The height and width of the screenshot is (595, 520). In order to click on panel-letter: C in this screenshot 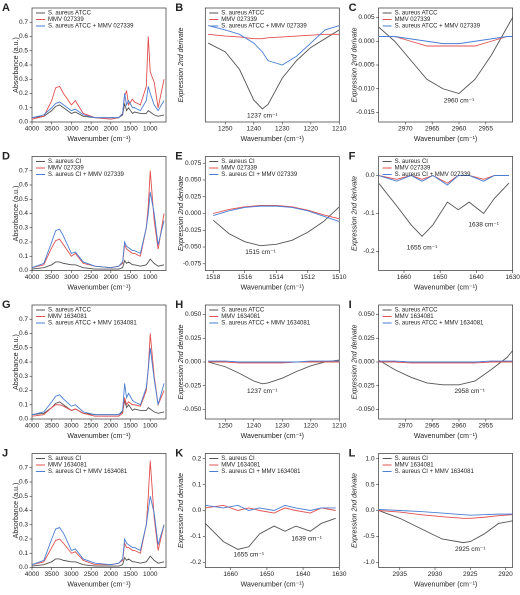, I will do `click(353, 8)`.